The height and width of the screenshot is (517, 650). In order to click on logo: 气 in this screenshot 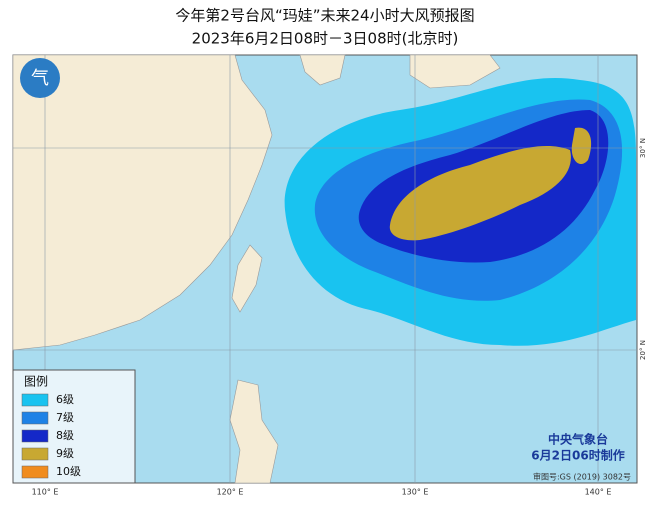, I will do `click(40, 78)`.